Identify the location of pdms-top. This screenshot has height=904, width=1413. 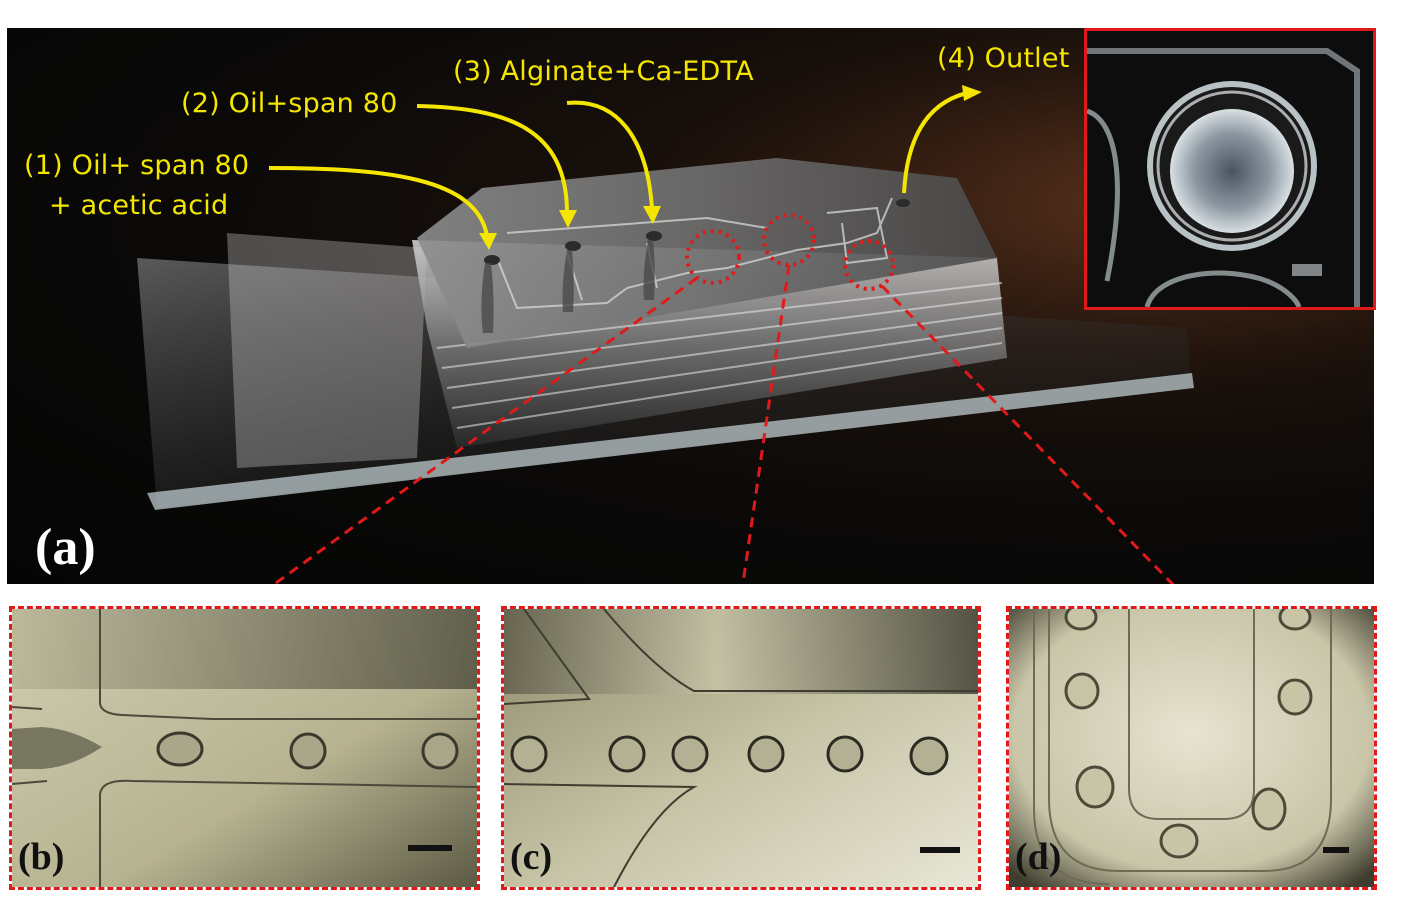
(707, 253).